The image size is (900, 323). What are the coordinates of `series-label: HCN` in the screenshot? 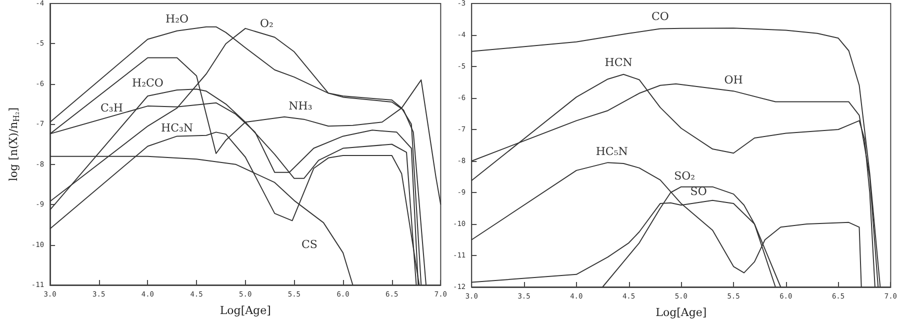 It's located at (618, 62).